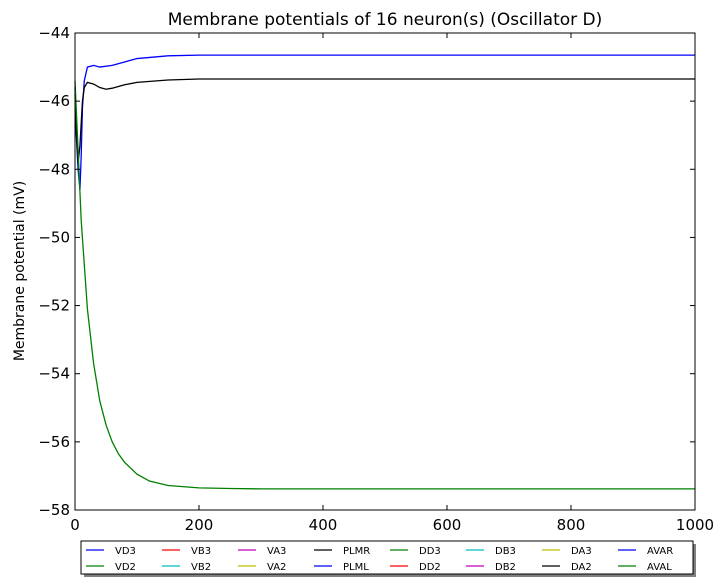 Image resolution: width=726 pixels, height=585 pixels. I want to click on y-tick-label: −56, so click(54, 442).